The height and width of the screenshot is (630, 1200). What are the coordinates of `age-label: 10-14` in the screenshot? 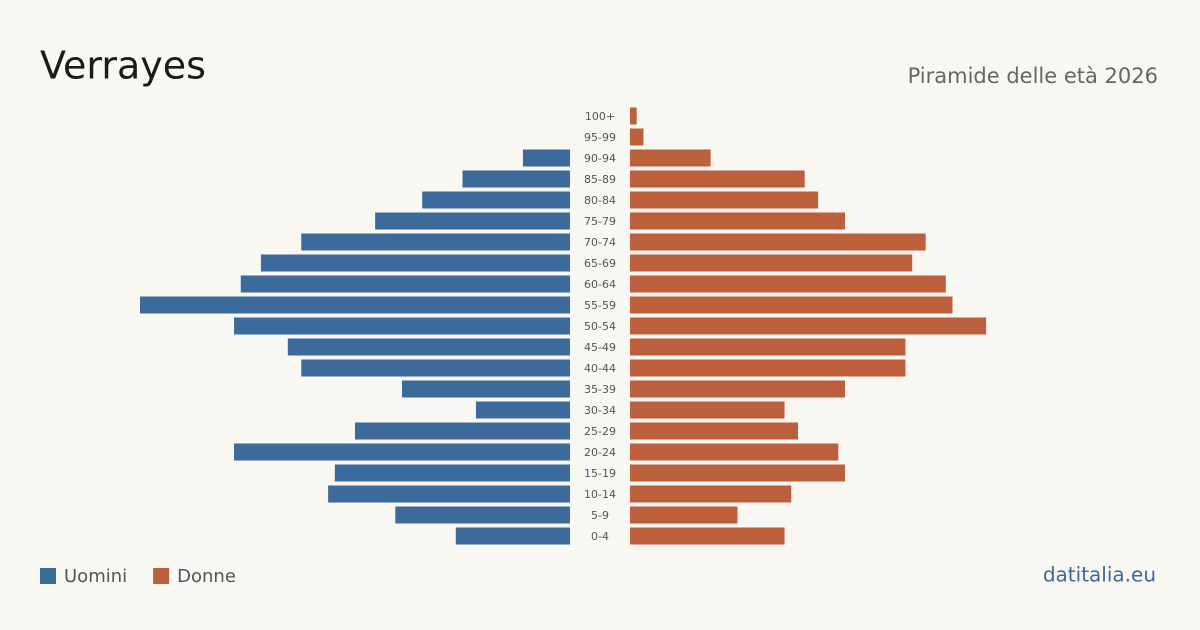 It's located at (600, 494).